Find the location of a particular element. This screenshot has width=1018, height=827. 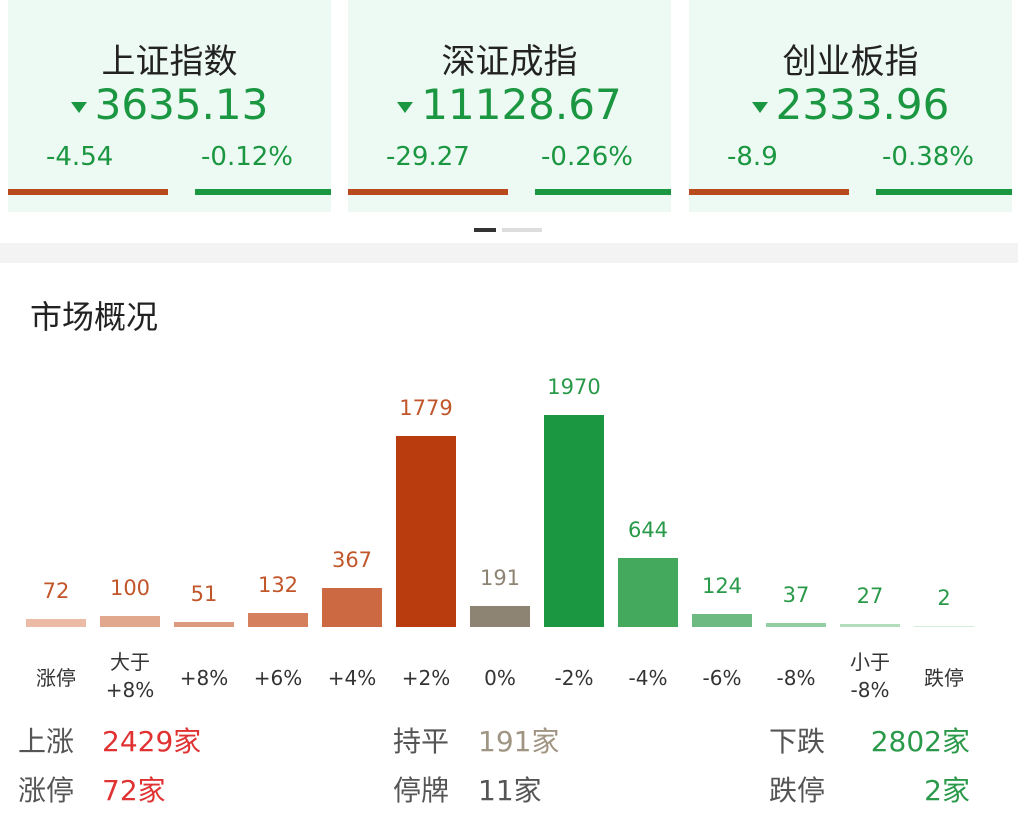

index-card: 深证成指 11128.67 -29.27 -0.26% is located at coordinates (509, 106).